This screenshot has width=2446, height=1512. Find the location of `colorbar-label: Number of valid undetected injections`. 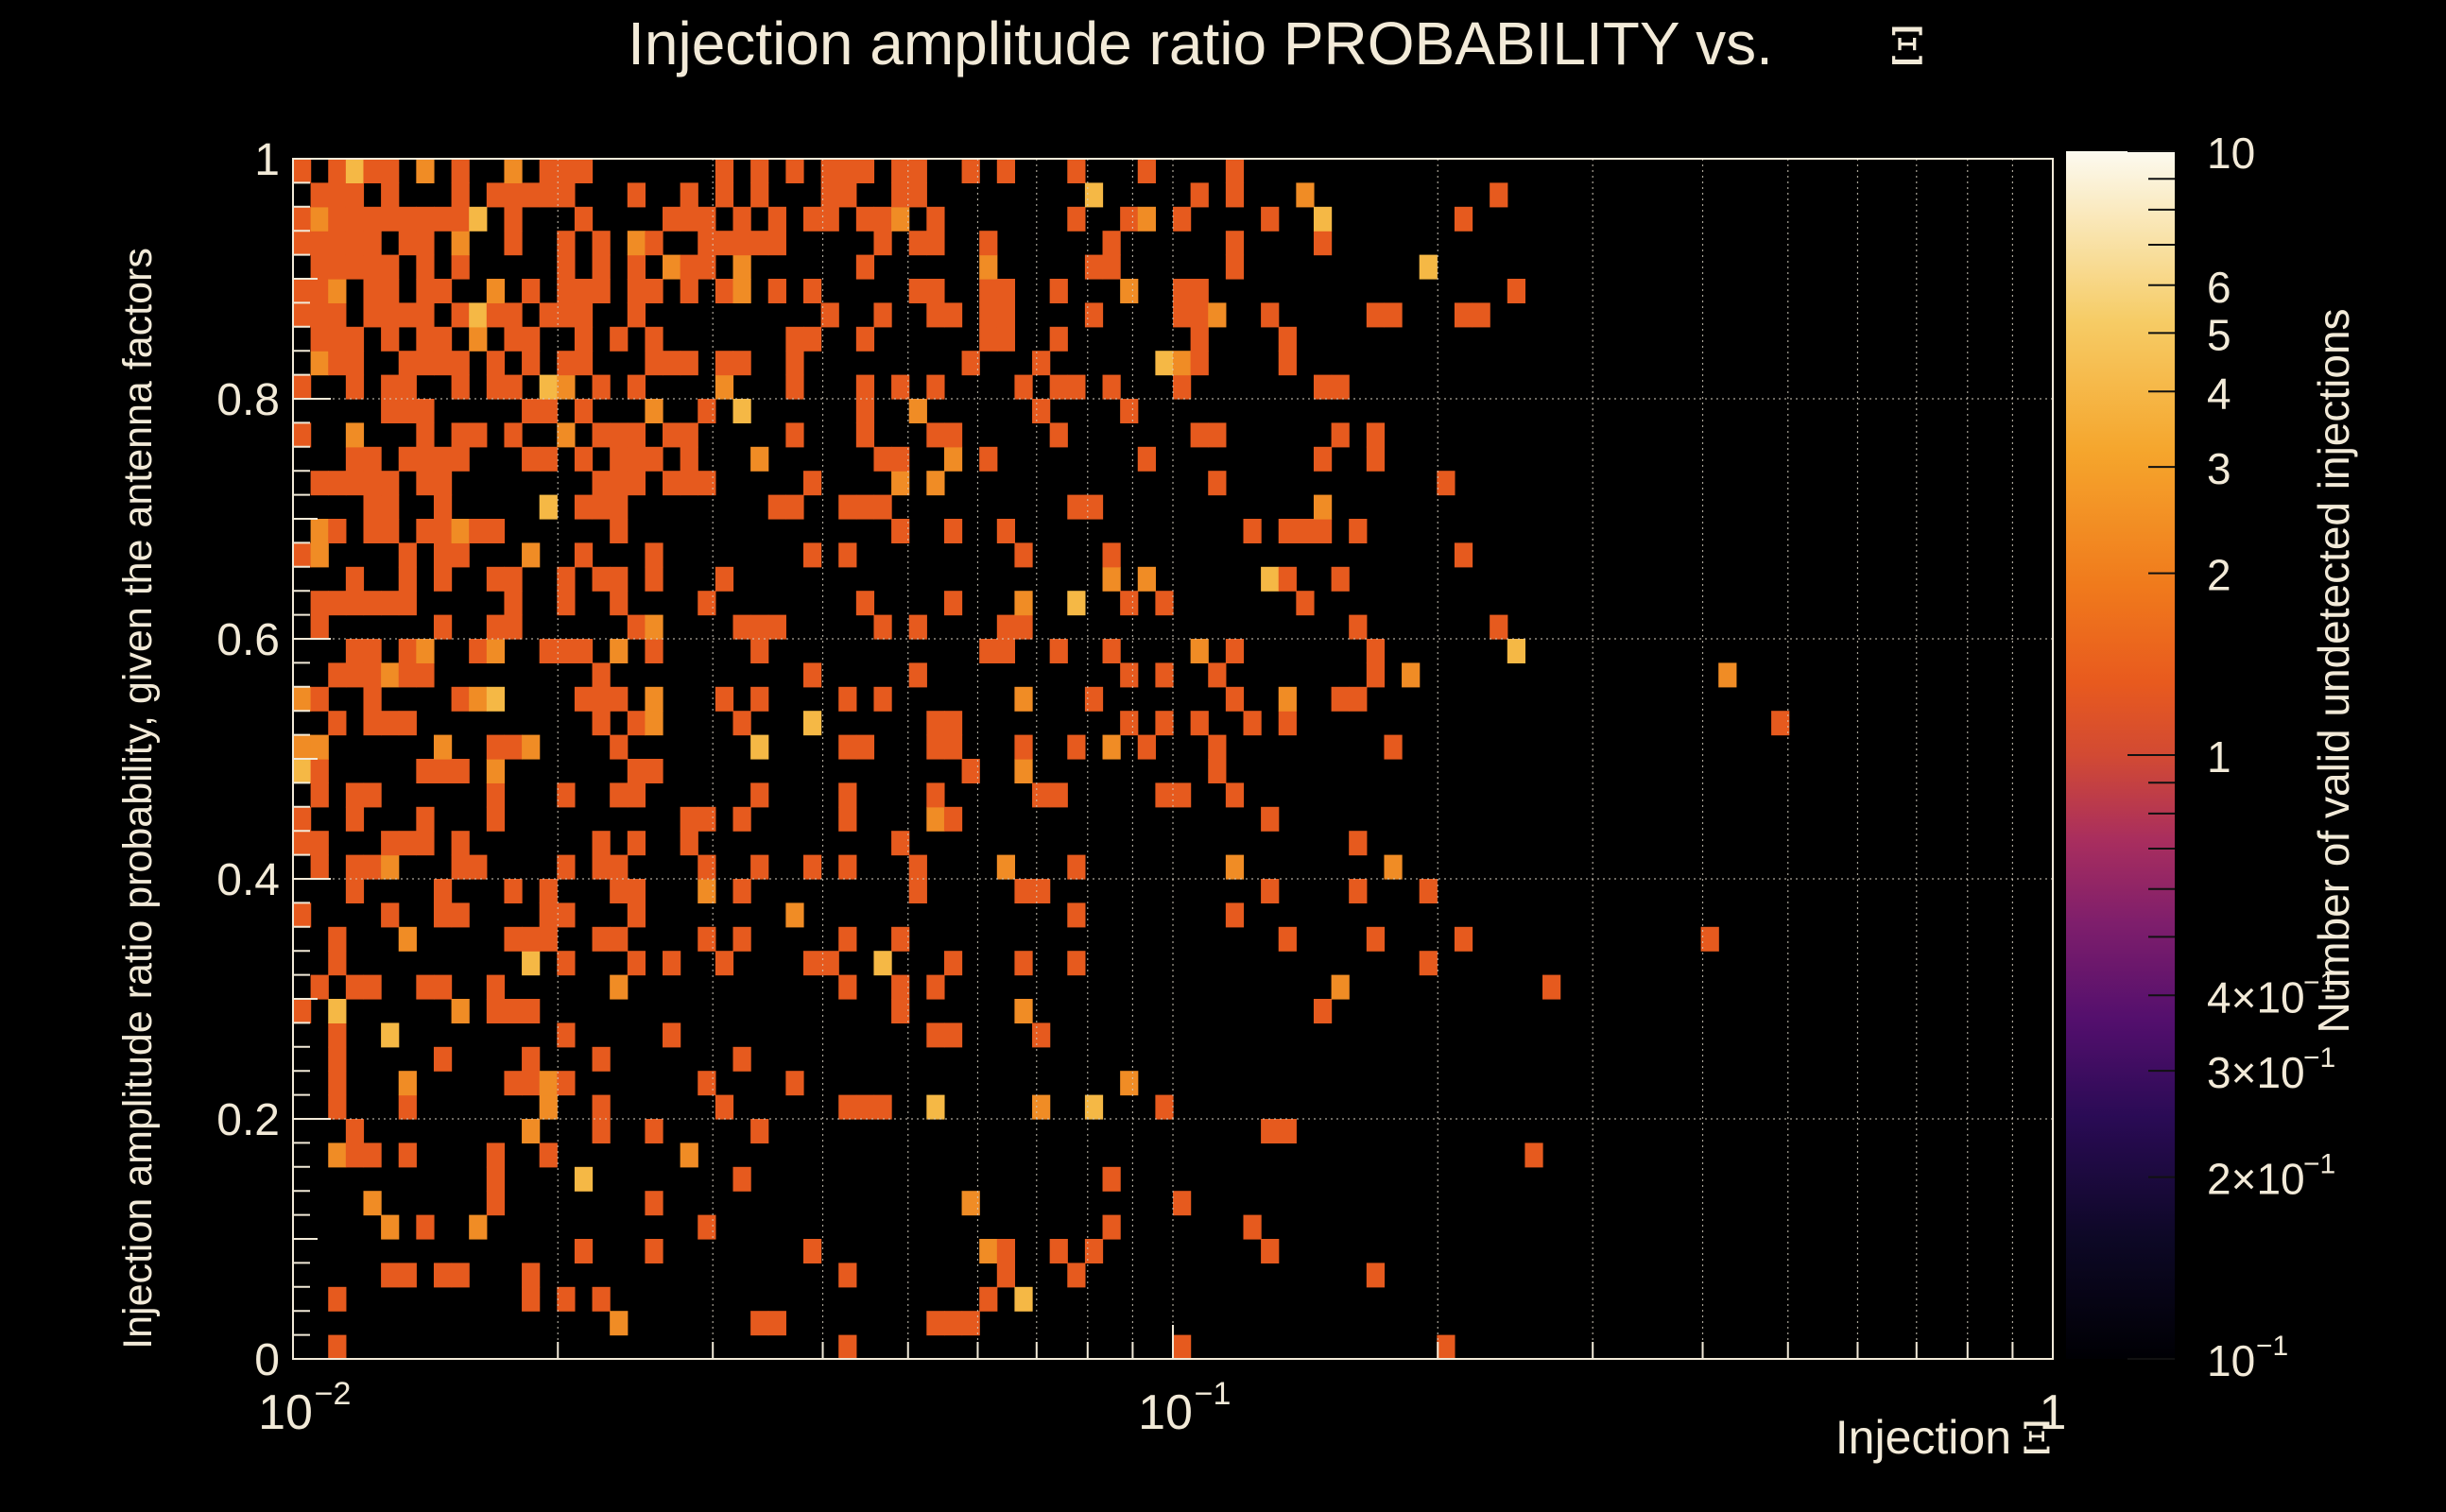

colorbar-label: Number of valid undetected injections is located at coordinates (2333, 670).